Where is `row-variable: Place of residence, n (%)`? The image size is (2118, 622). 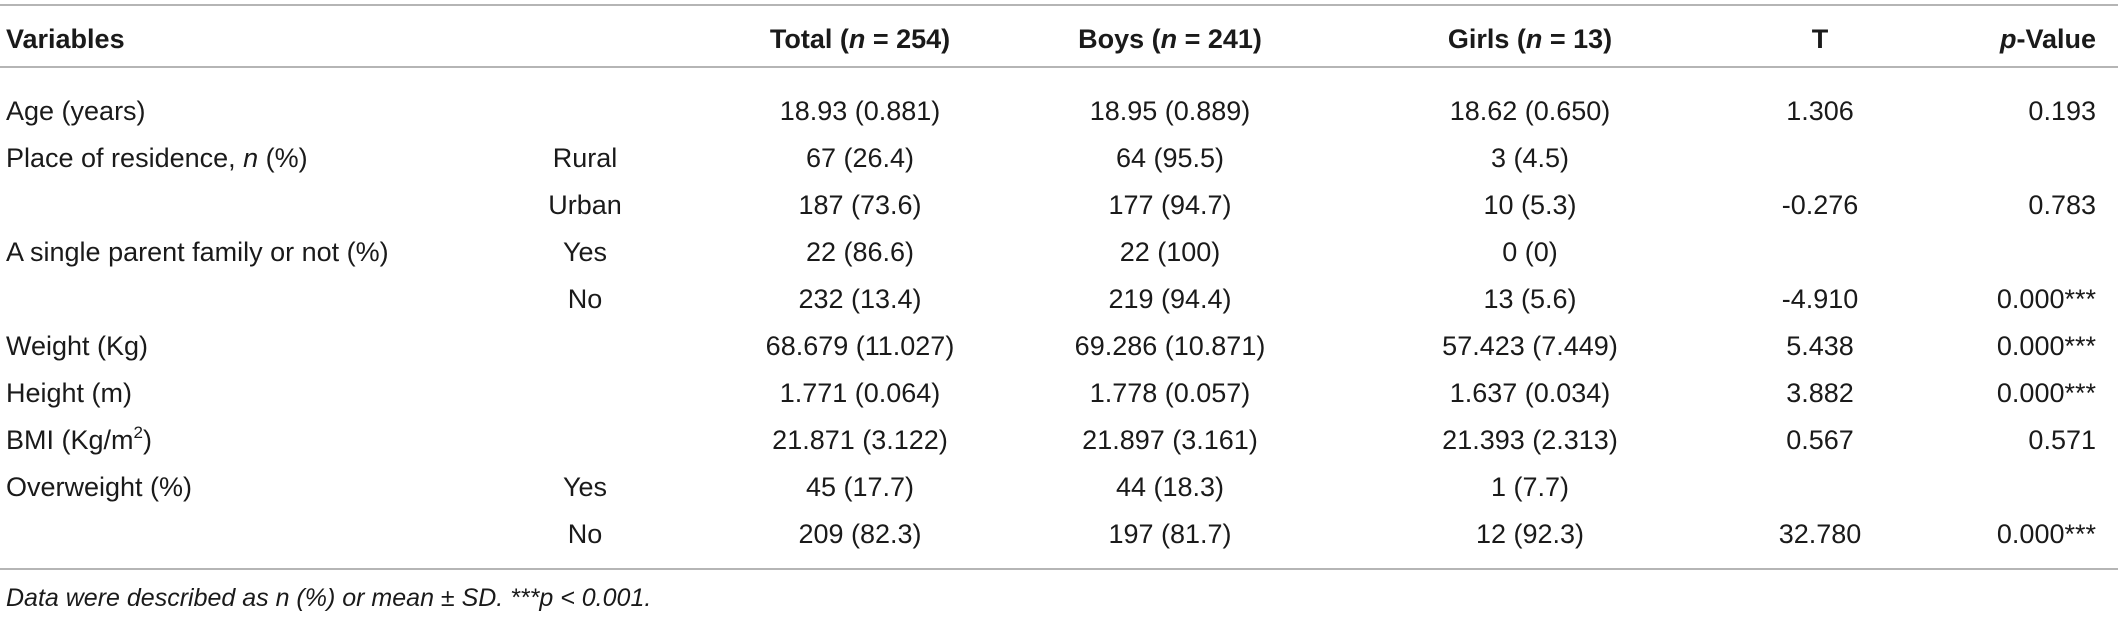
row-variable: Place of residence, n (%) is located at coordinates (157, 158).